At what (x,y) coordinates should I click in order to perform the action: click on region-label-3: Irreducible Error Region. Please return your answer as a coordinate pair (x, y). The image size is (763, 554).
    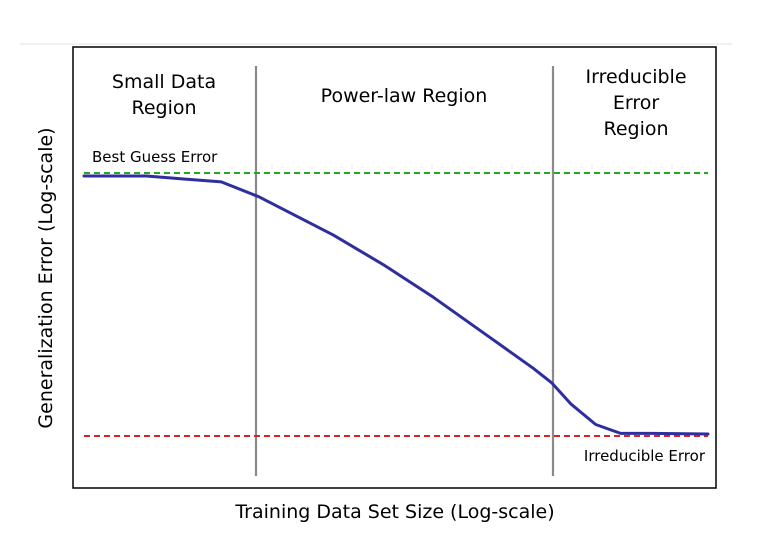
    Looking at the image, I should click on (635, 103).